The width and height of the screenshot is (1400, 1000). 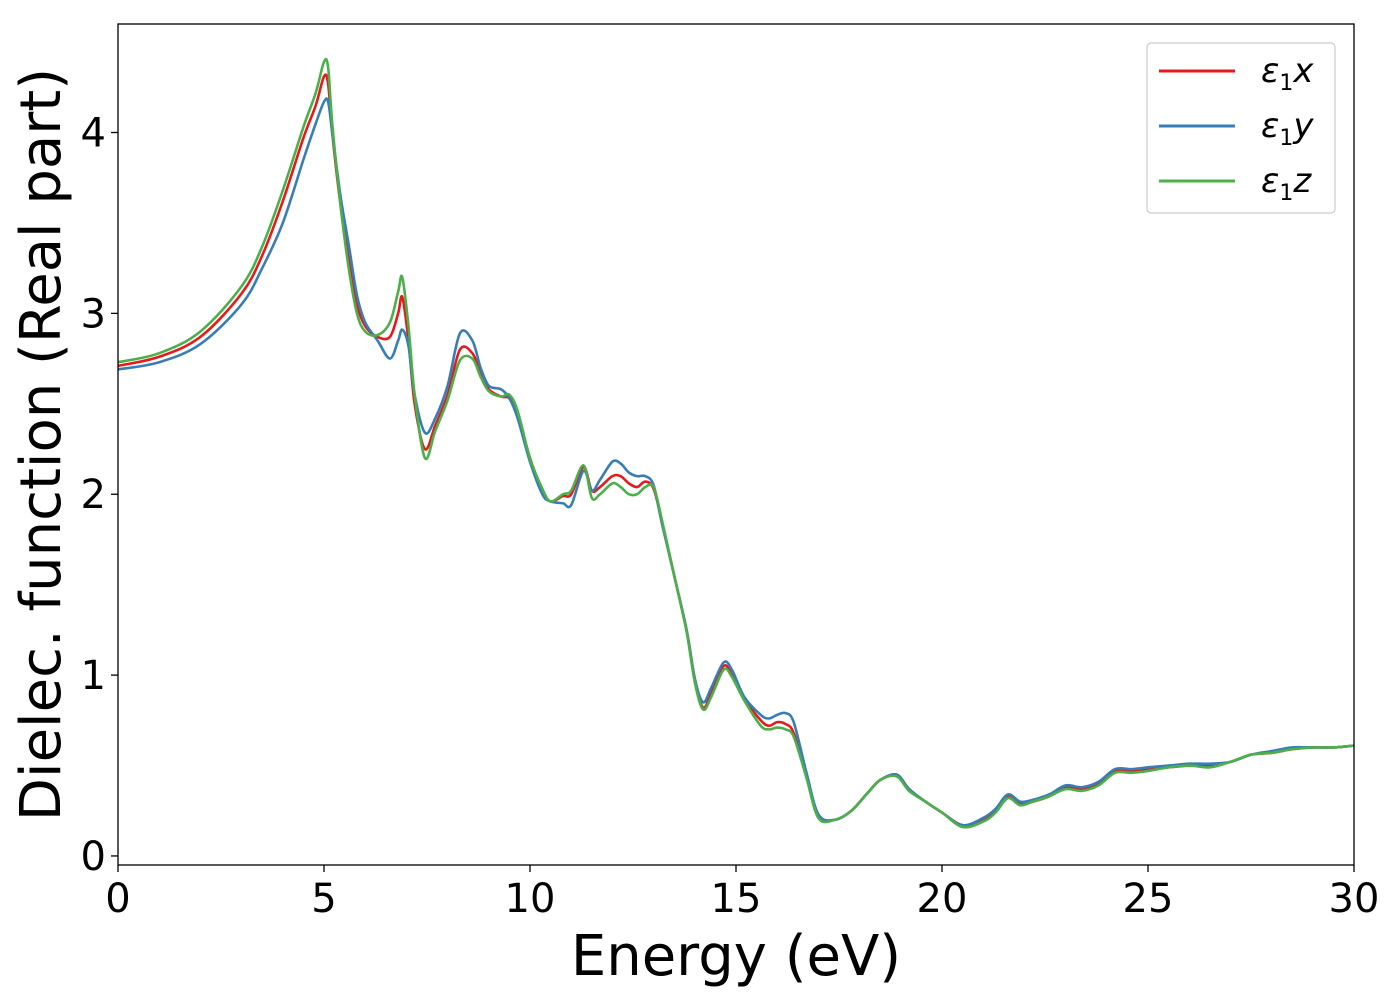 What do you see at coordinates (117, 899) in the screenshot?
I see `x-tick-label: 0` at bounding box center [117, 899].